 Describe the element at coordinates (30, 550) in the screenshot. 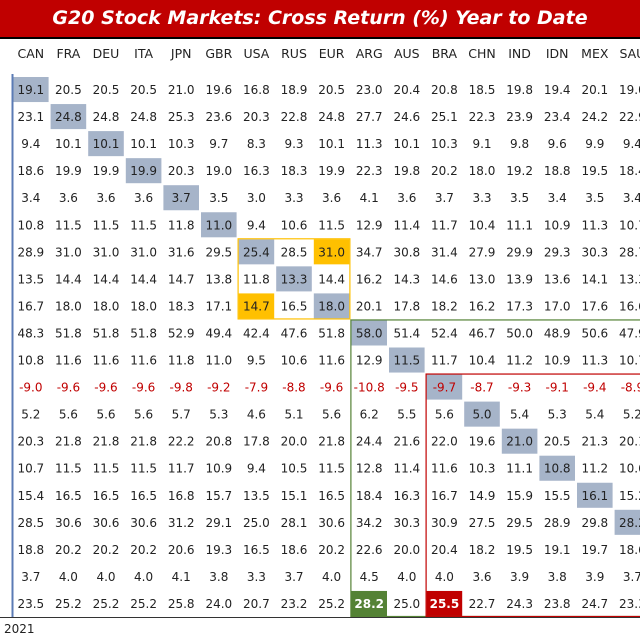

I see `table-cell: 18.8` at that location.